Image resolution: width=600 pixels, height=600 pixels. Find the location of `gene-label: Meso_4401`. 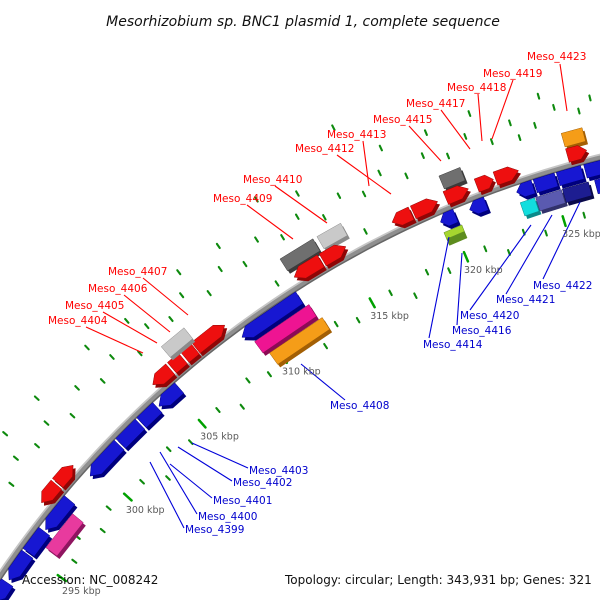

gene-label: Meso_4401 is located at coordinates (242, 501).